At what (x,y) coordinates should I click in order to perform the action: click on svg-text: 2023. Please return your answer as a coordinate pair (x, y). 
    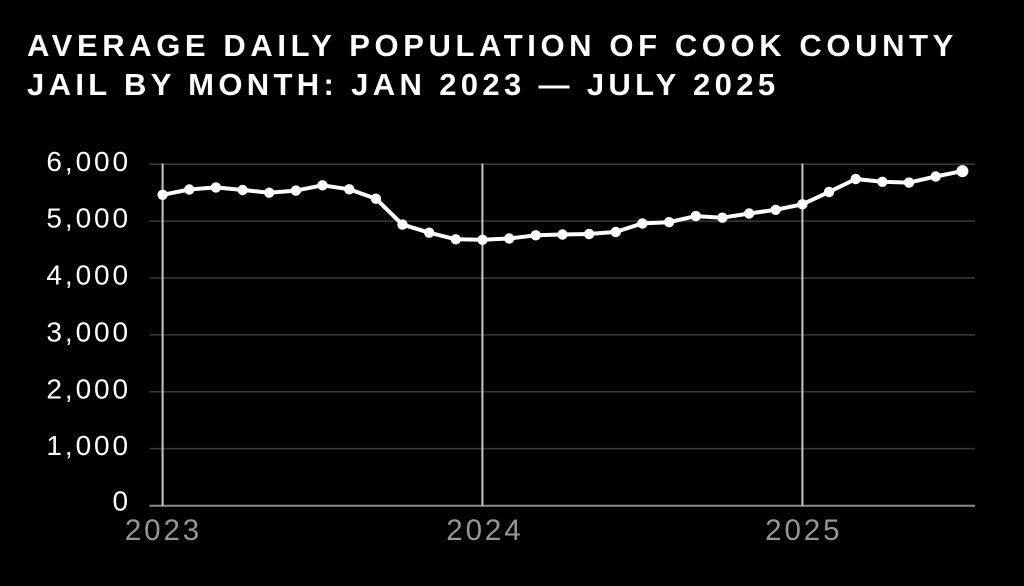
    Looking at the image, I should click on (163, 530).